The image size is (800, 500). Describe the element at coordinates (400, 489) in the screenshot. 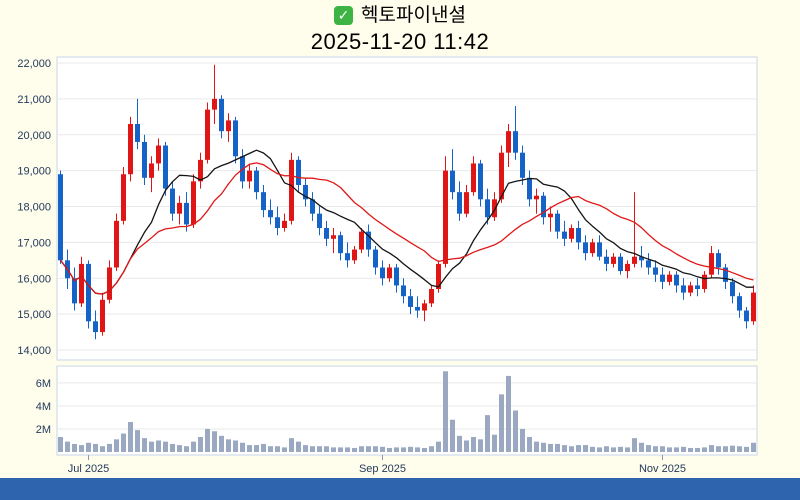

I see `footer-bar` at that location.